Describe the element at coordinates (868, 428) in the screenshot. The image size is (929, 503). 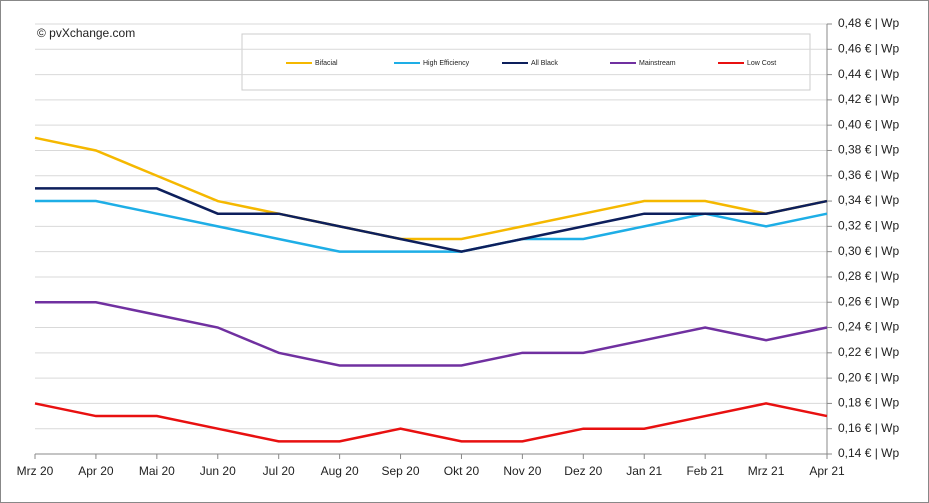
I see `y-tick-label: 0,16 € | Wp` at that location.